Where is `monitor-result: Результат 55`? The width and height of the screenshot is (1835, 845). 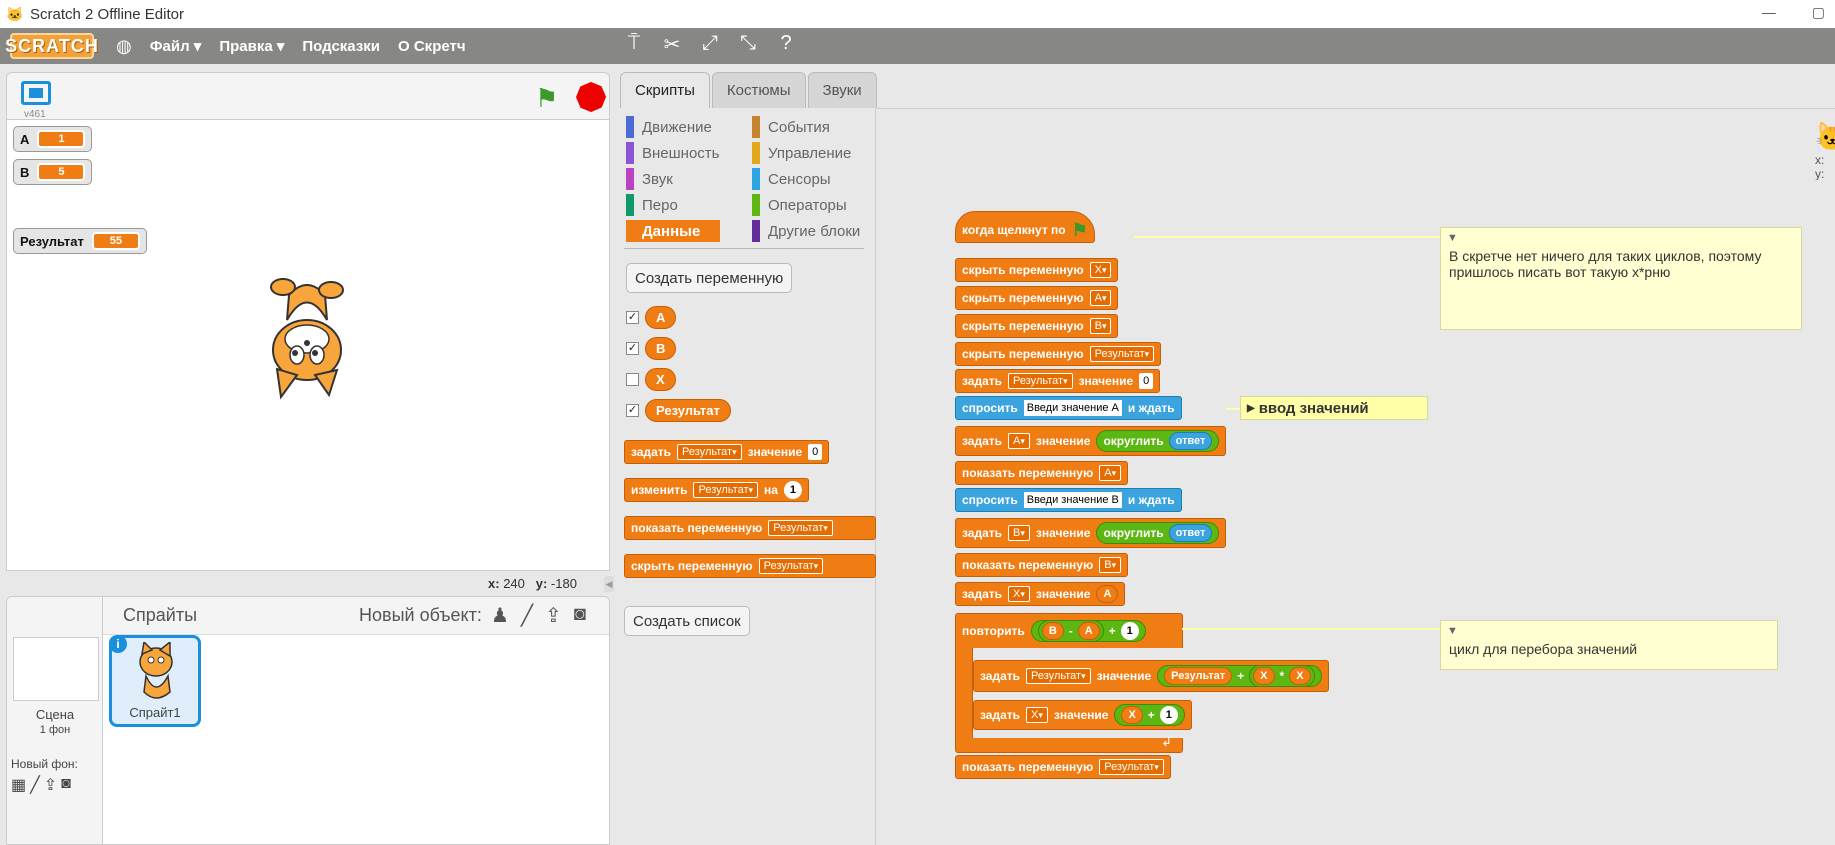 monitor-result: Результат 55 is located at coordinates (80, 241).